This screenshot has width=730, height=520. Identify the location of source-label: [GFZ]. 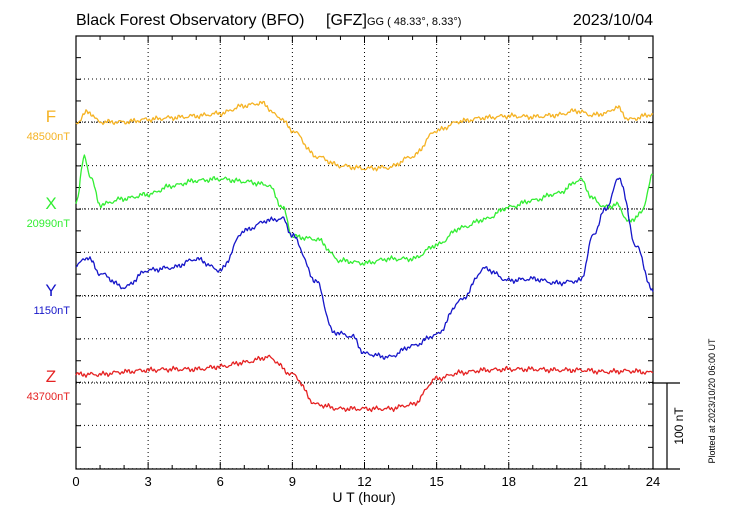
(346, 20).